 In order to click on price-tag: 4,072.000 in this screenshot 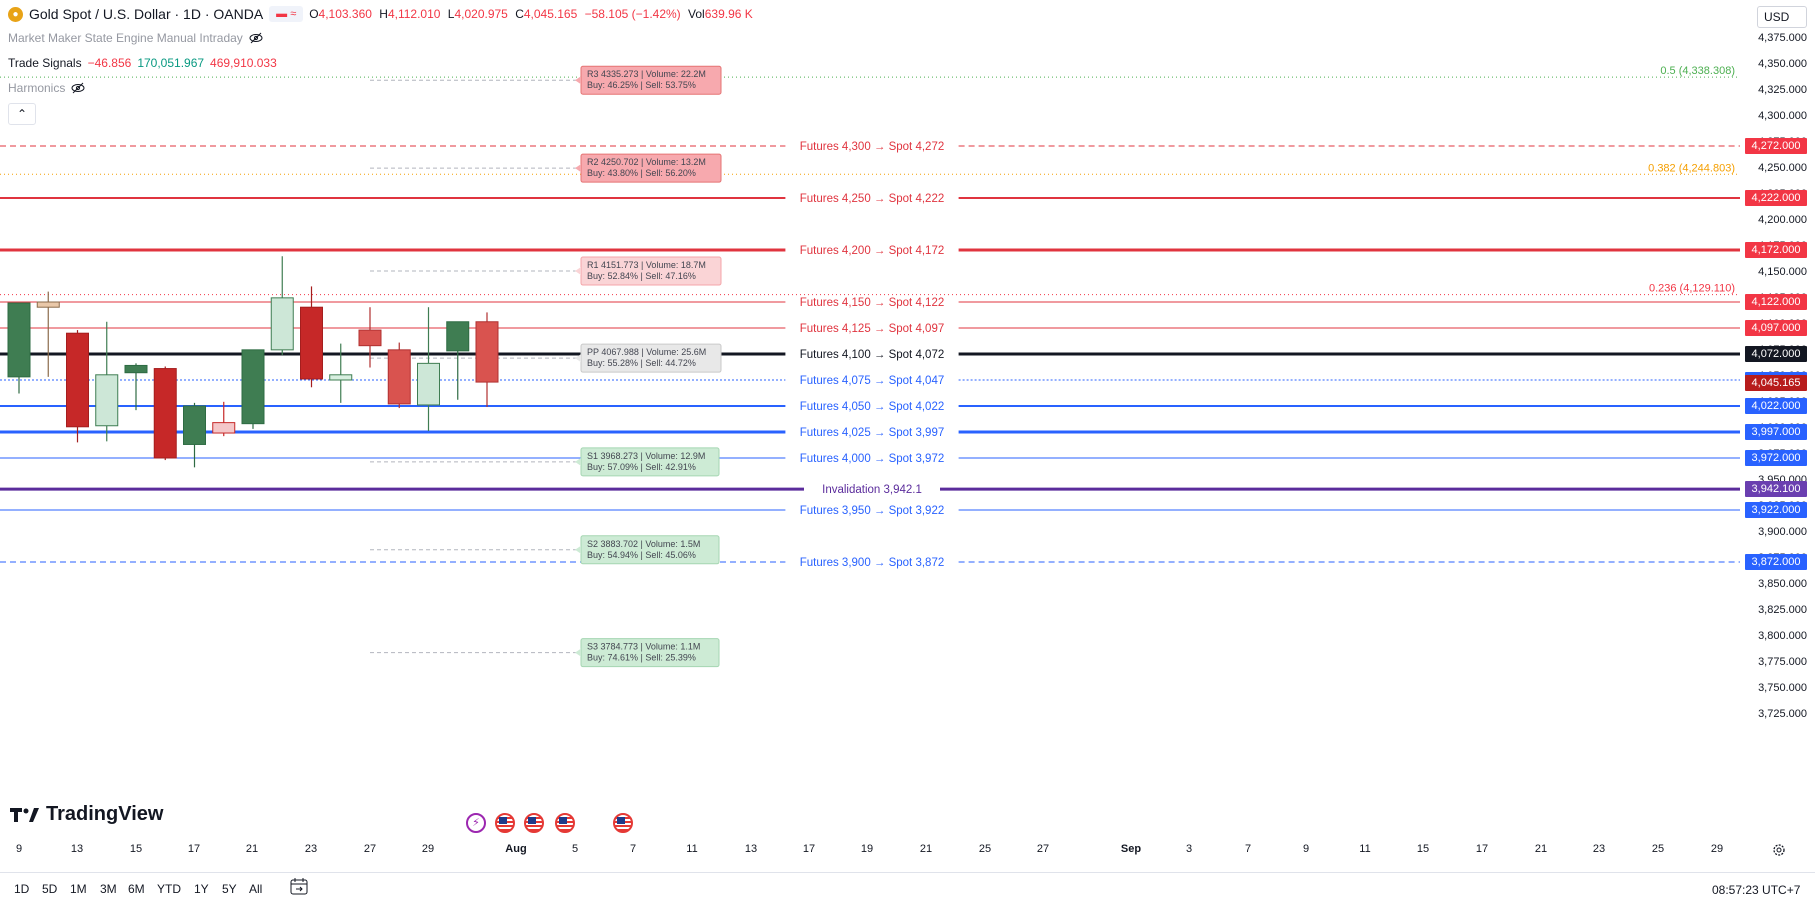, I will do `click(1776, 354)`.